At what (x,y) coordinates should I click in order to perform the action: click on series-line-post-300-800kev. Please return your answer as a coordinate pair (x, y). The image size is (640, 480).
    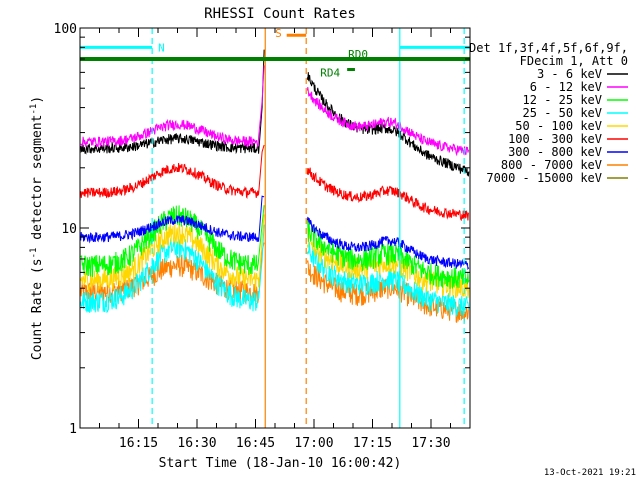
    Looking at the image, I should click on (388, 243).